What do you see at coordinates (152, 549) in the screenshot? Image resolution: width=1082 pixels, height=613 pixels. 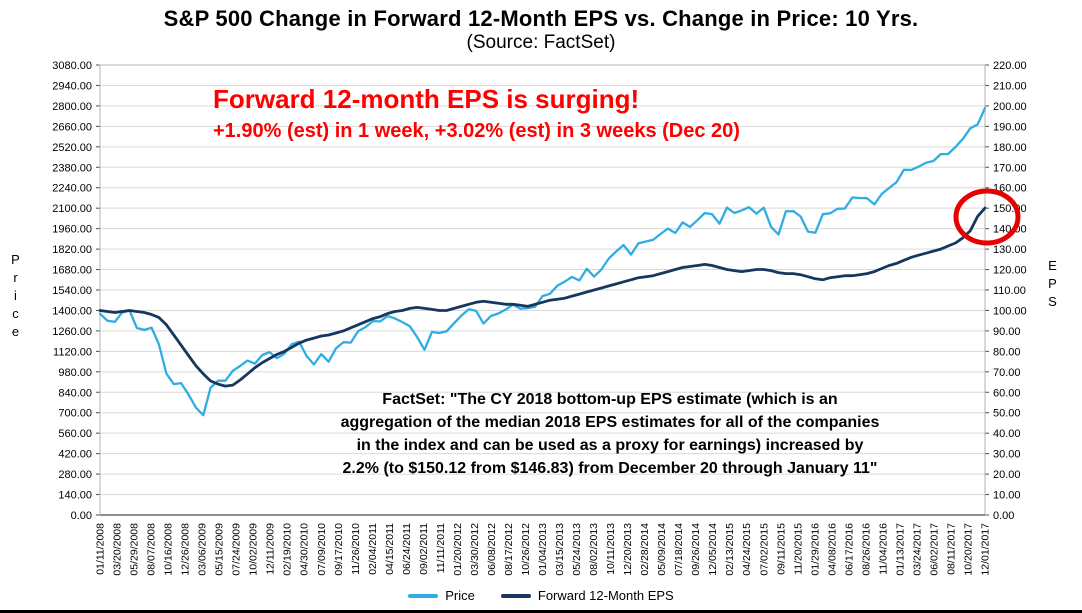 I see `svg-text: 08/07/2008` at bounding box center [152, 549].